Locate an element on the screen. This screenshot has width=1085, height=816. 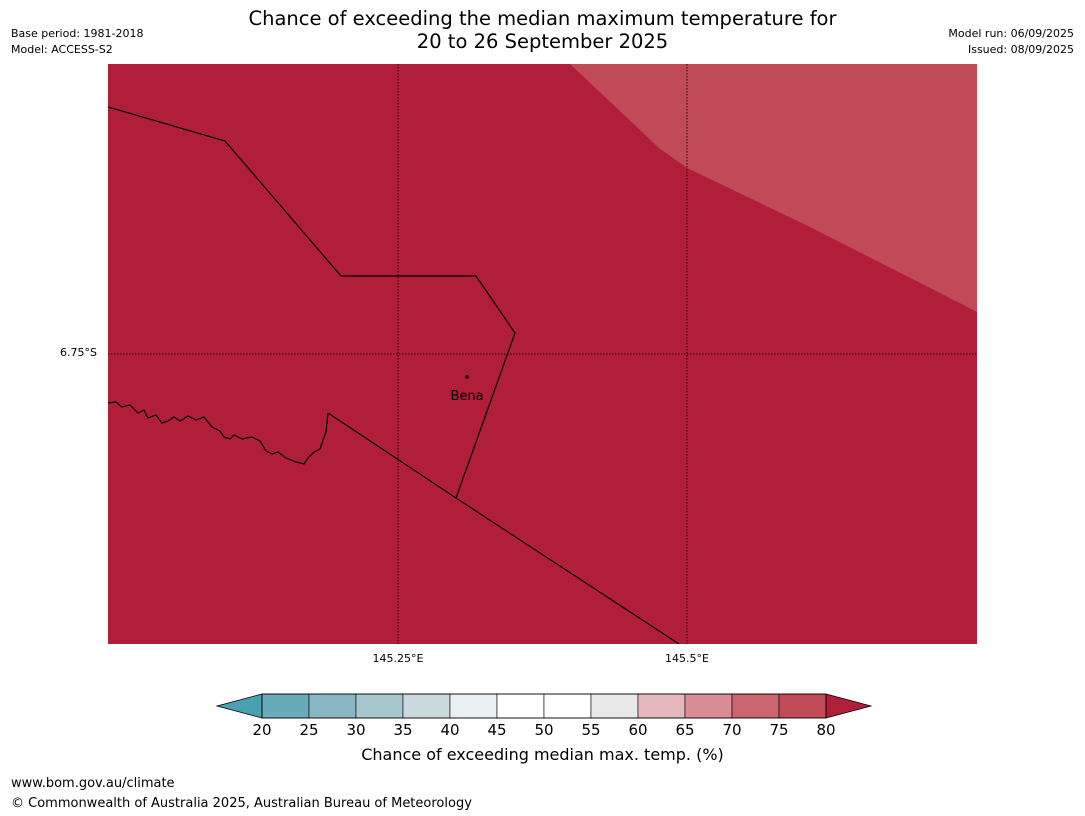
metadata-right: Model run: 06/09/2025 Issued: 08/09/2025 is located at coordinates (1011, 42).